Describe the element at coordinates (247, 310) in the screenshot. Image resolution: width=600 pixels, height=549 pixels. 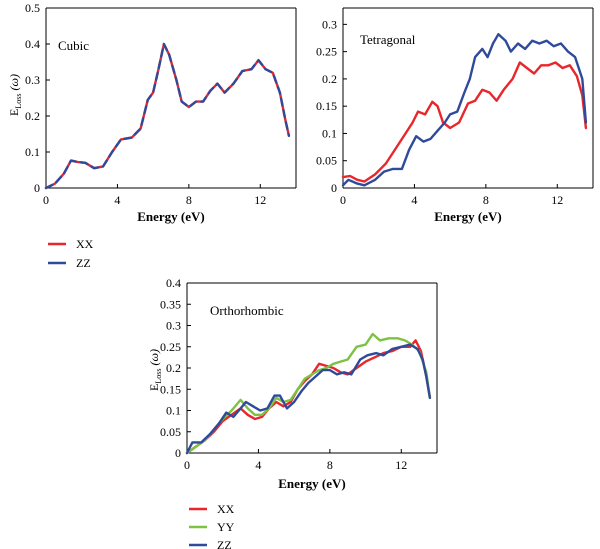
I see `panel-annotation: Orthorhombic` at that location.